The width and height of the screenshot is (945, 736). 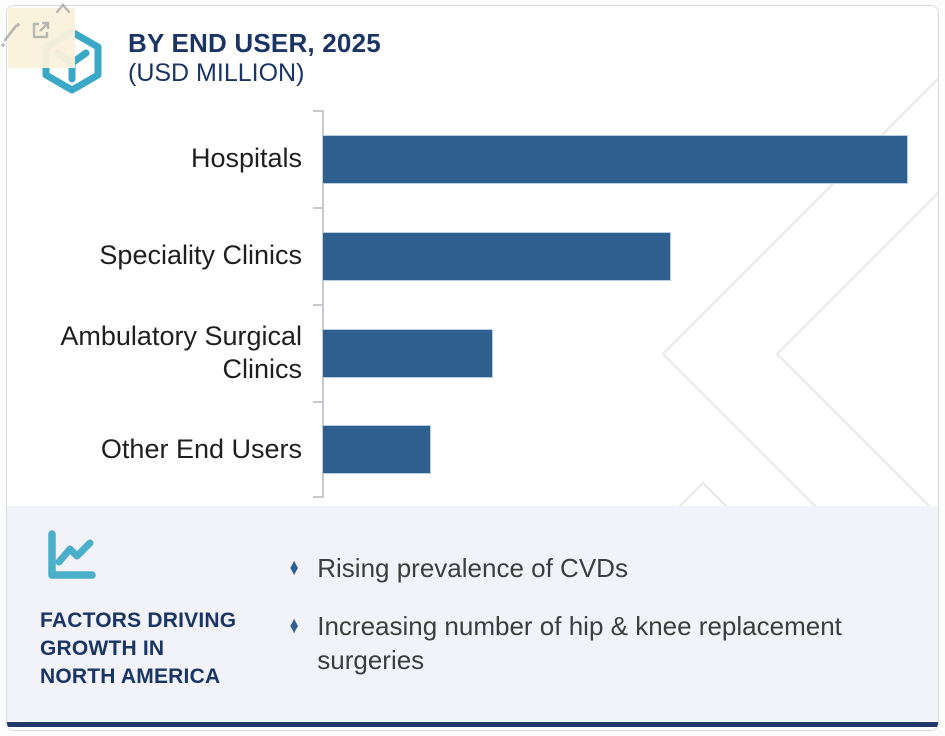 What do you see at coordinates (201, 449) in the screenshot?
I see `category-label-other-end-users: Other End Users` at bounding box center [201, 449].